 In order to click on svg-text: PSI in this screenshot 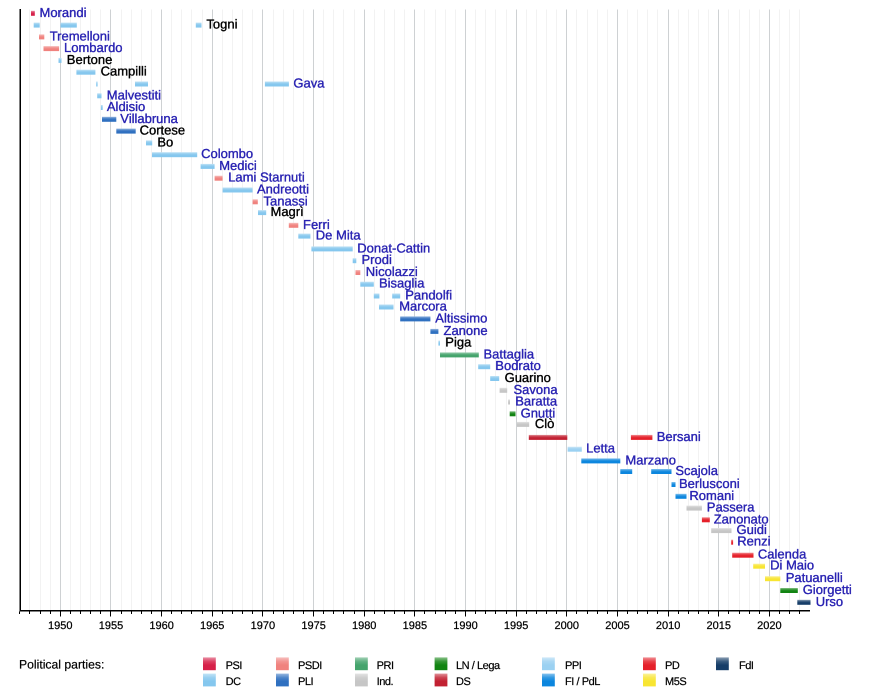, I will do `click(234, 666)`.